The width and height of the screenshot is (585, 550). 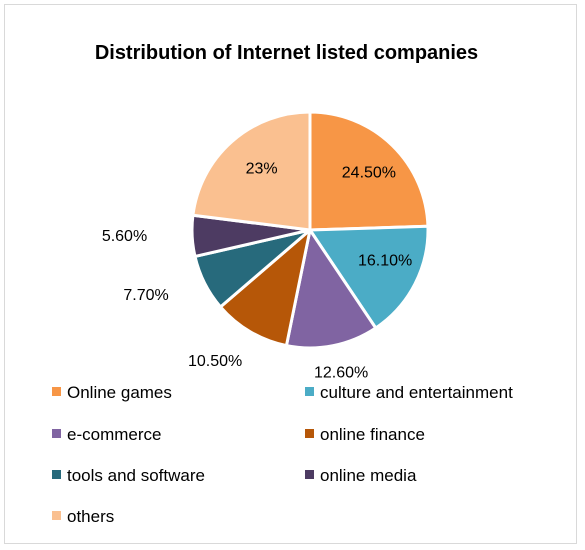 What do you see at coordinates (368, 475) in the screenshot?
I see `legend-label: online media` at bounding box center [368, 475].